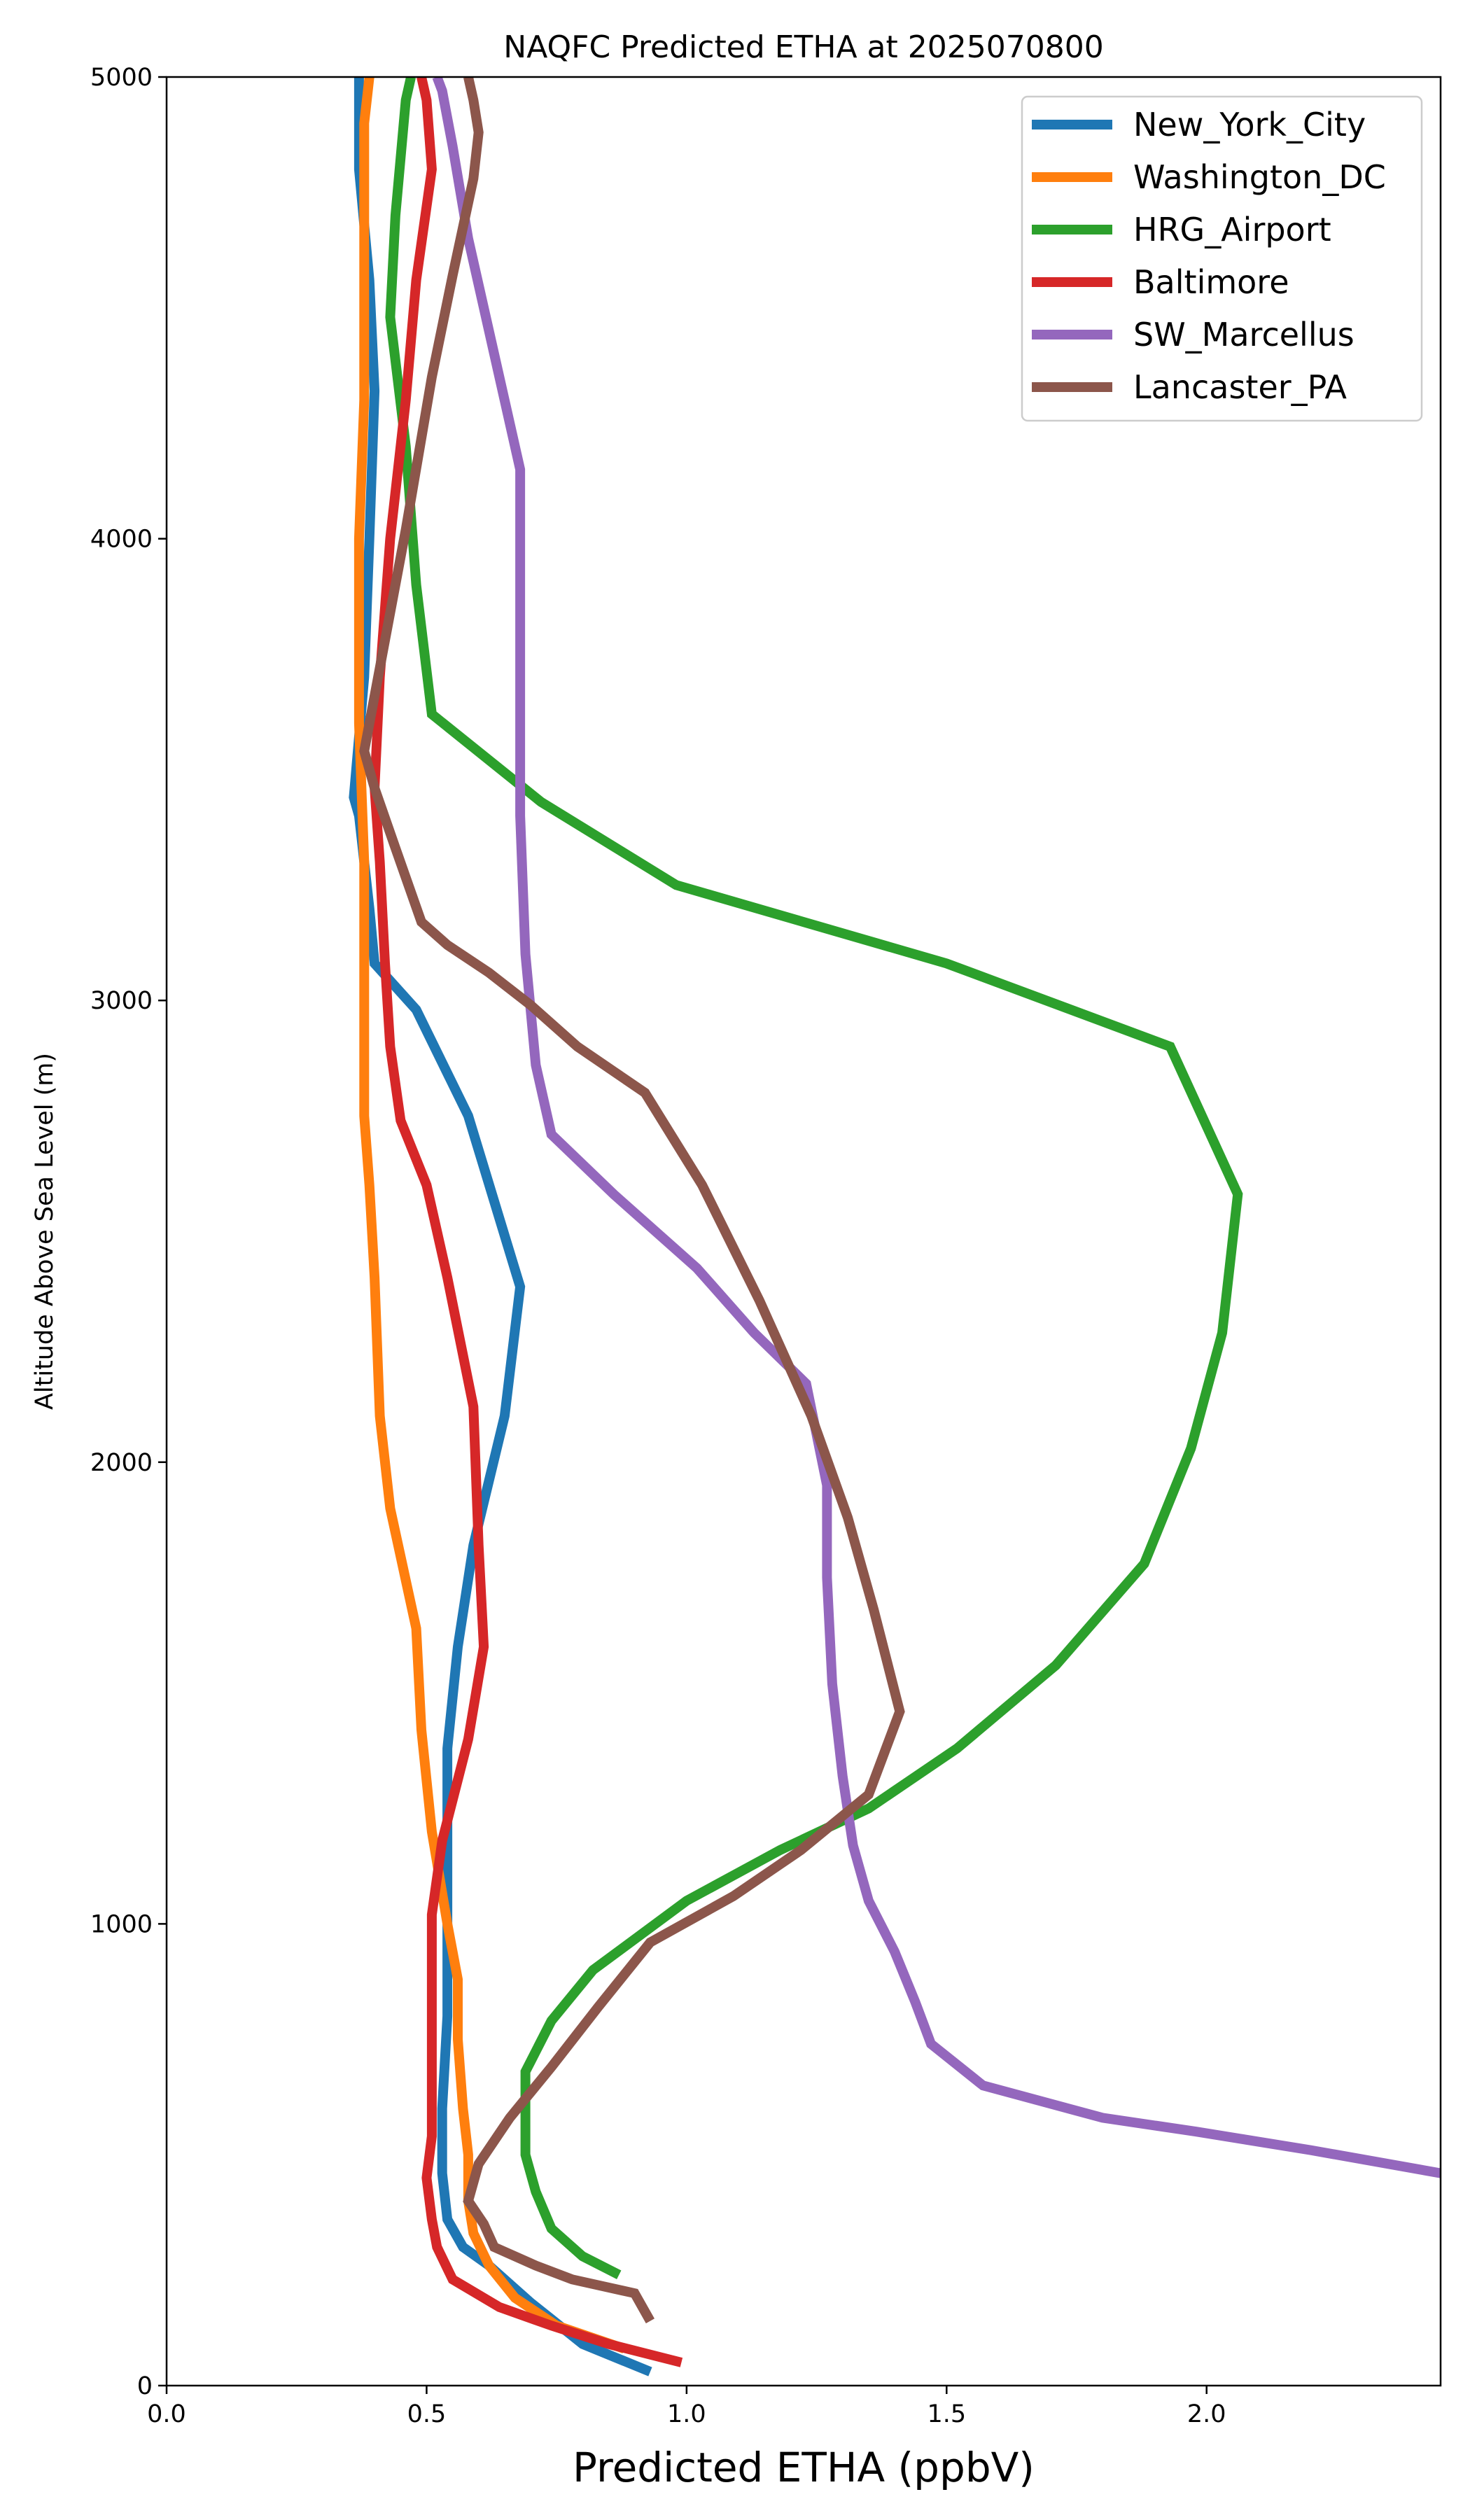 The image size is (1470, 2520). I want to click on y-tick-label: 3000, so click(121, 1001).